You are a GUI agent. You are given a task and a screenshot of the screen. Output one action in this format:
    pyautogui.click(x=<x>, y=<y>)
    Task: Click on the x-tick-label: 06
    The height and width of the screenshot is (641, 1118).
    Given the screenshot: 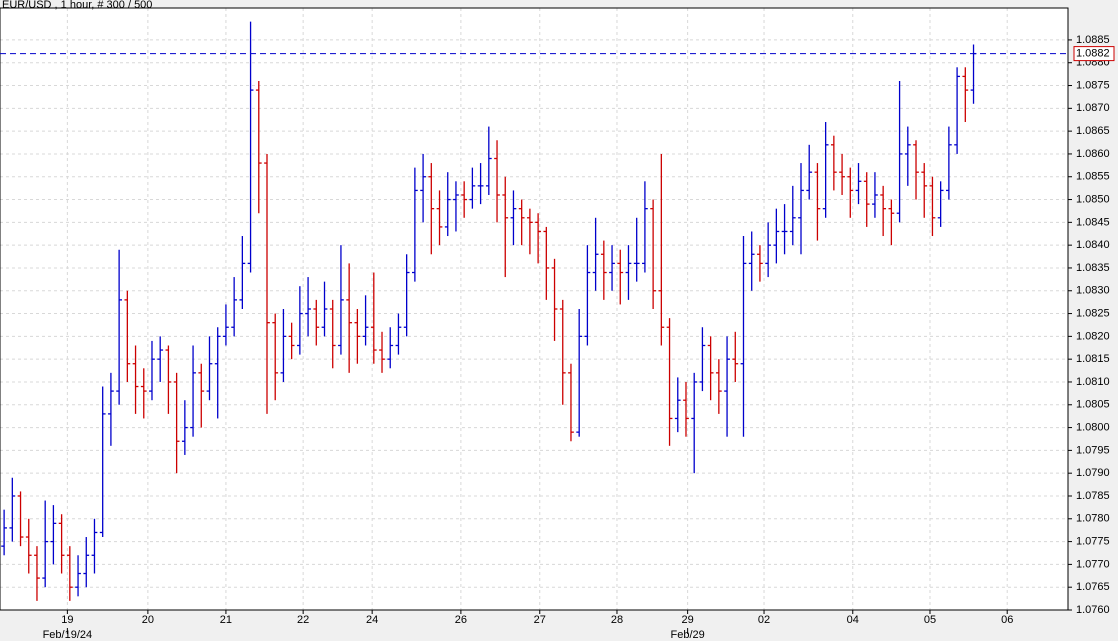 What is the action you would take?
    pyautogui.click(x=1007, y=620)
    